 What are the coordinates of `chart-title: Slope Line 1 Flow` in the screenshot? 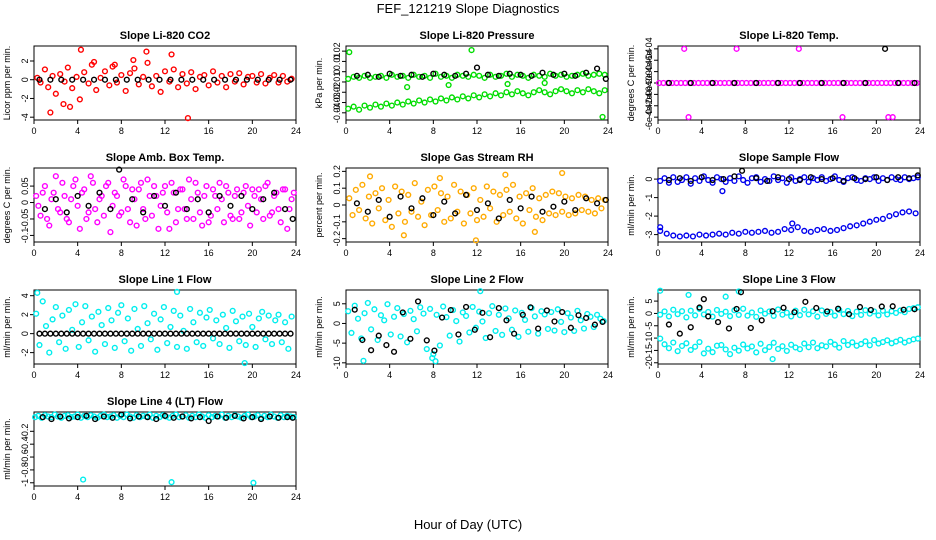 It's located at (165, 280).